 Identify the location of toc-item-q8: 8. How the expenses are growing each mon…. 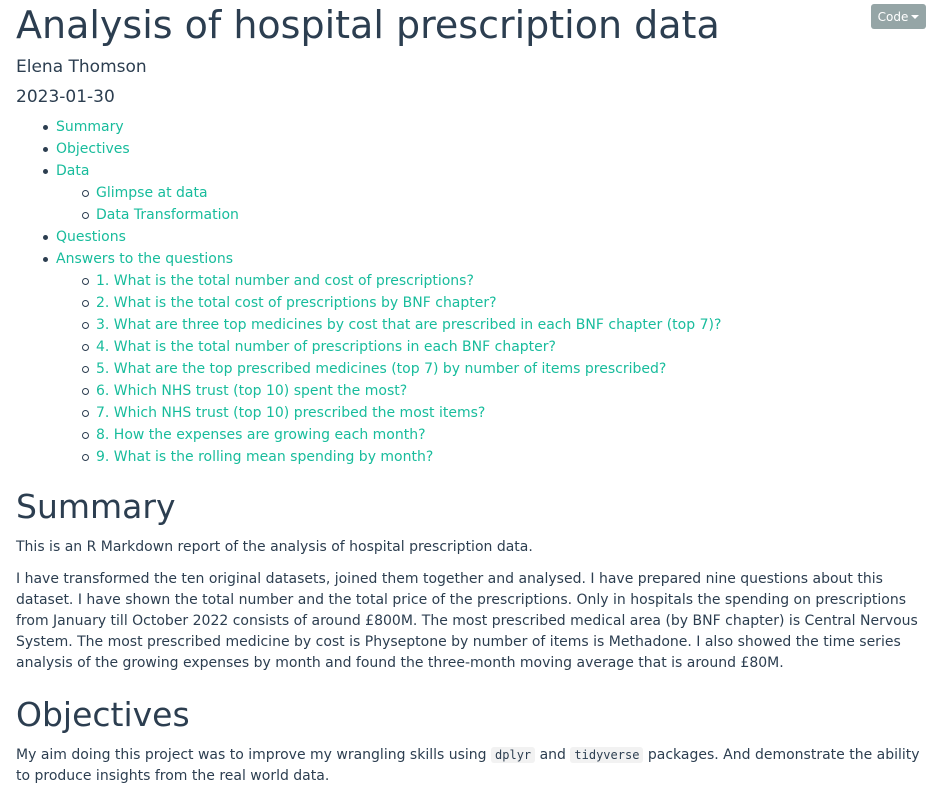
(368, 435).